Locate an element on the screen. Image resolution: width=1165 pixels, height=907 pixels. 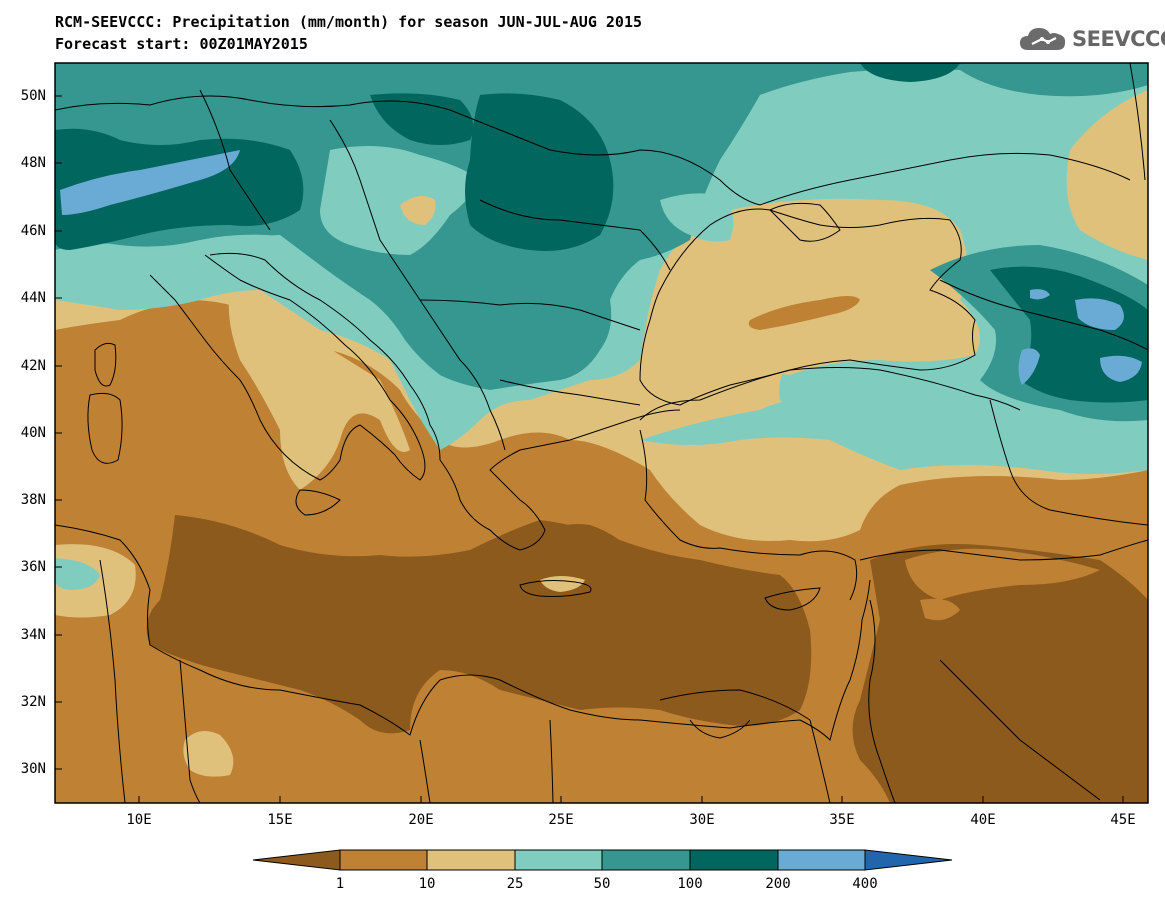
colorbar-label: 50 is located at coordinates (602, 884).